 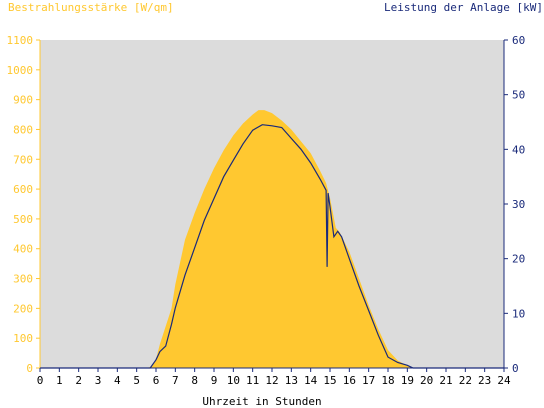 What do you see at coordinates (518, 40) in the screenshot?
I see `right-tick-label: 60` at bounding box center [518, 40].